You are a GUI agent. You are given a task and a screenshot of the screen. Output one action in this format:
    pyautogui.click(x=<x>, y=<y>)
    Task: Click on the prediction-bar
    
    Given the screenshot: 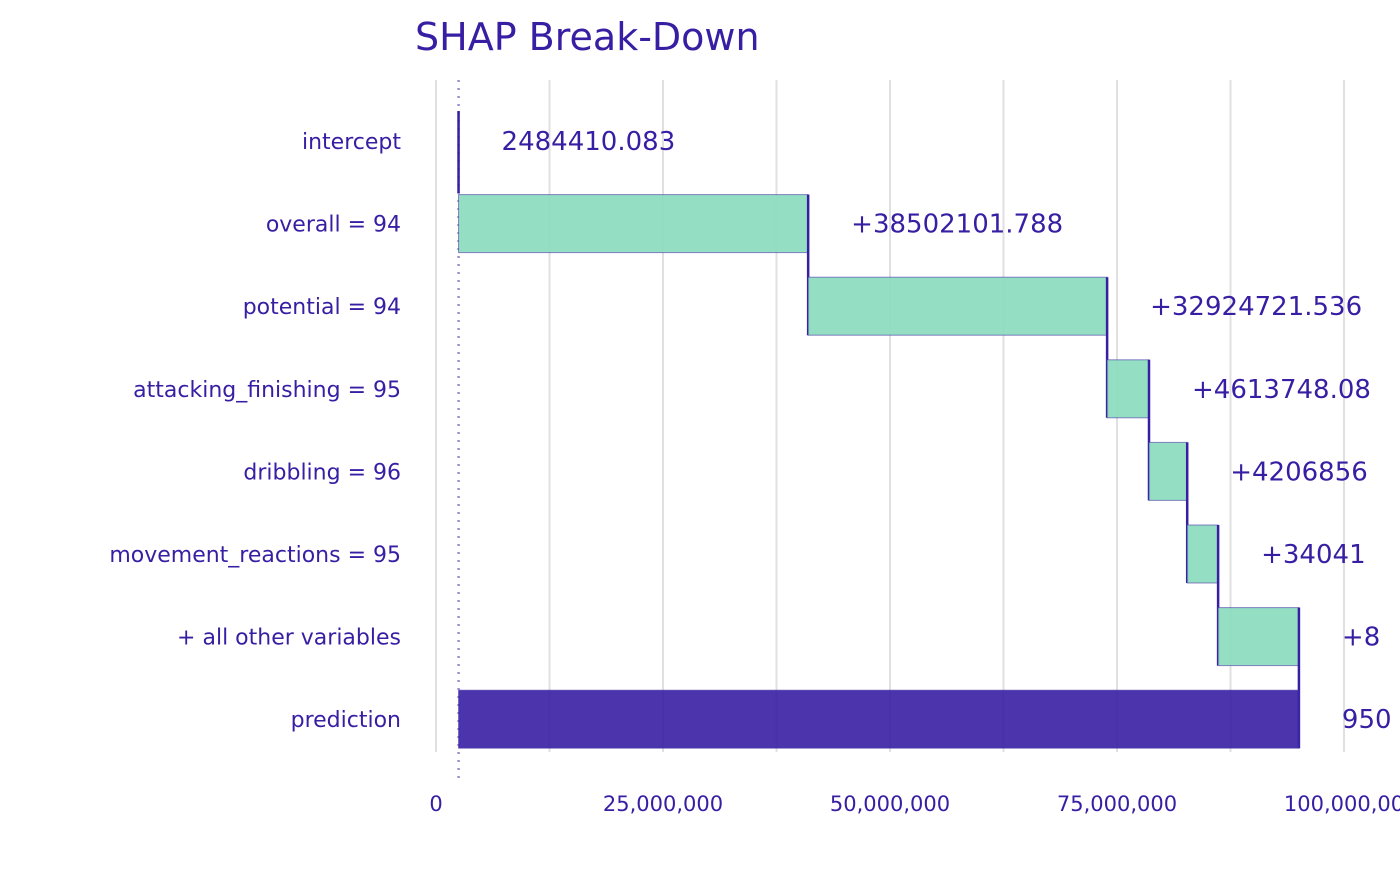 What is the action you would take?
    pyautogui.click(x=879, y=719)
    